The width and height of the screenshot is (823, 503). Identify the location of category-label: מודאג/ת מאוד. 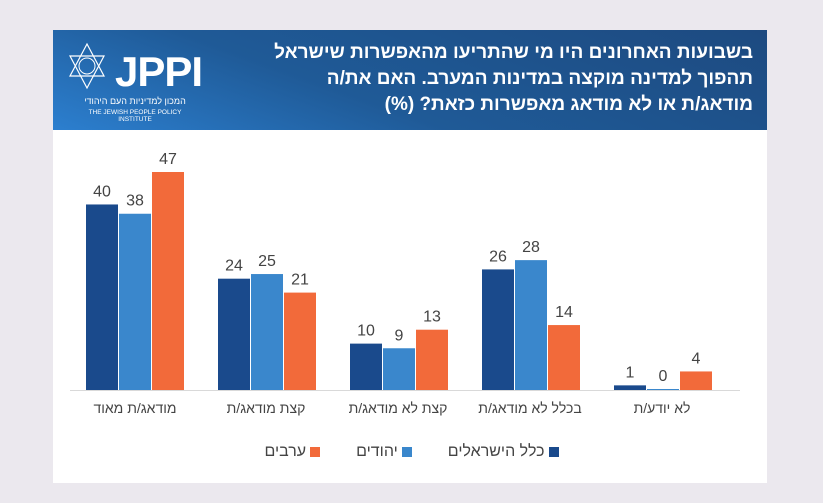
(135, 408).